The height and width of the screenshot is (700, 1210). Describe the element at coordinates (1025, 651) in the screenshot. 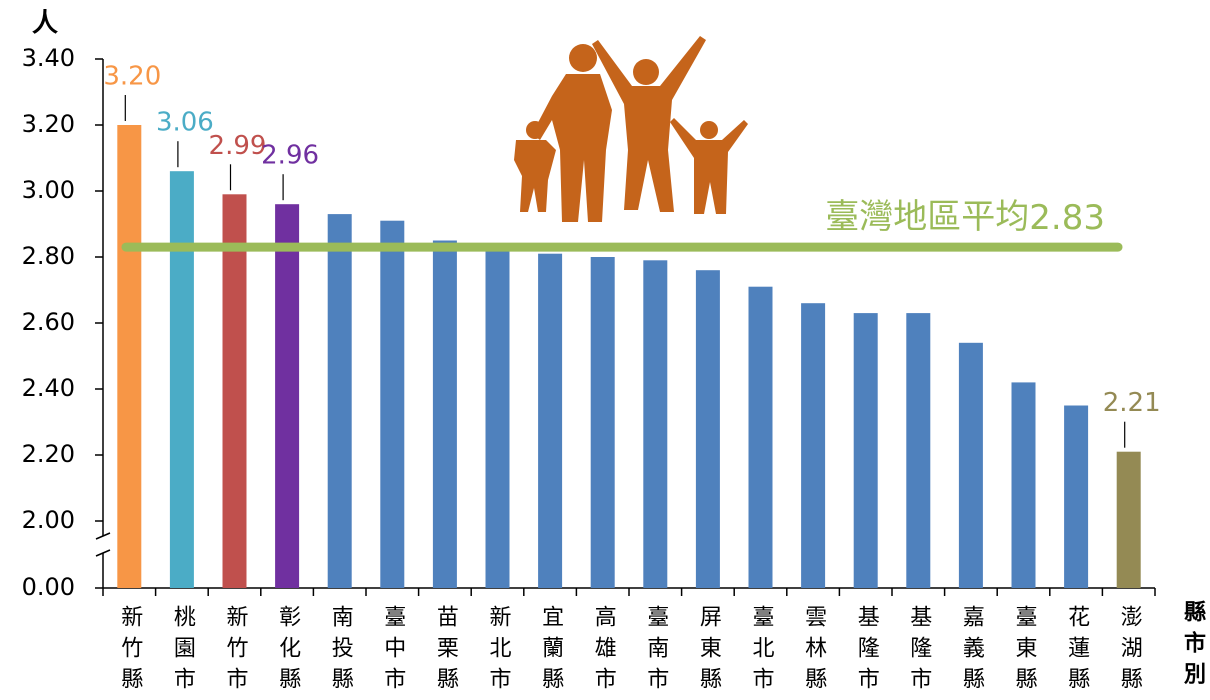

I see `x-tick-label: 臺東縣` at that location.